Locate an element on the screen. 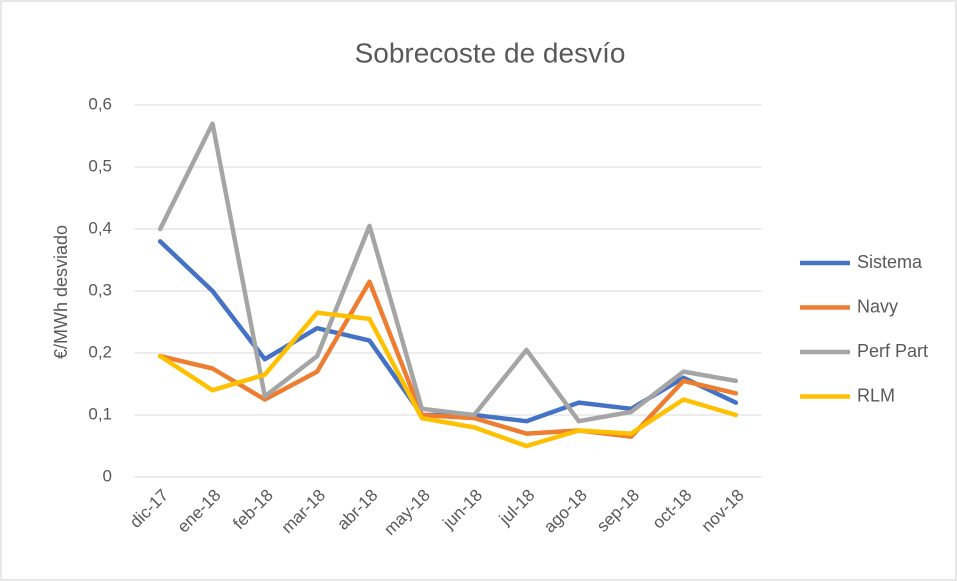  y-tick-label: 0,1 is located at coordinates (100, 413).